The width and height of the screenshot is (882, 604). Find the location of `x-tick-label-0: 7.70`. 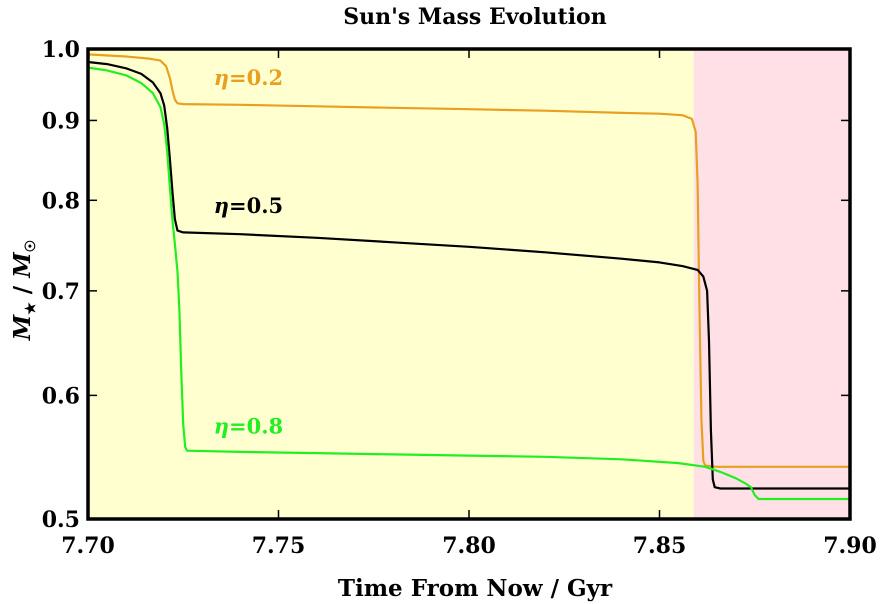

x-tick-label-0: 7.70 is located at coordinates (88, 546).